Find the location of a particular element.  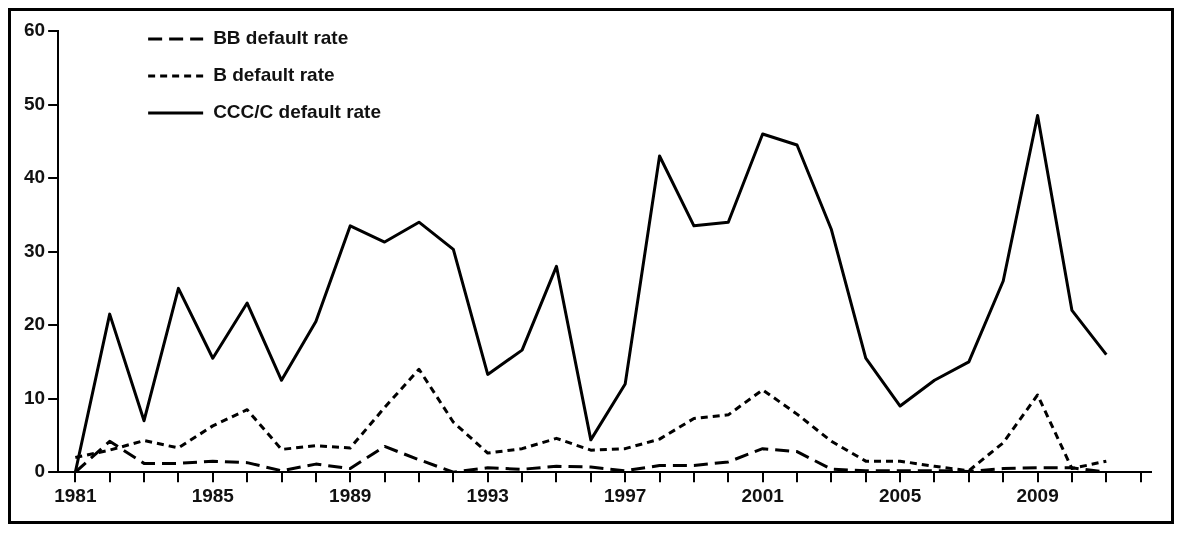

legend-label: B default rate is located at coordinates (274, 75).